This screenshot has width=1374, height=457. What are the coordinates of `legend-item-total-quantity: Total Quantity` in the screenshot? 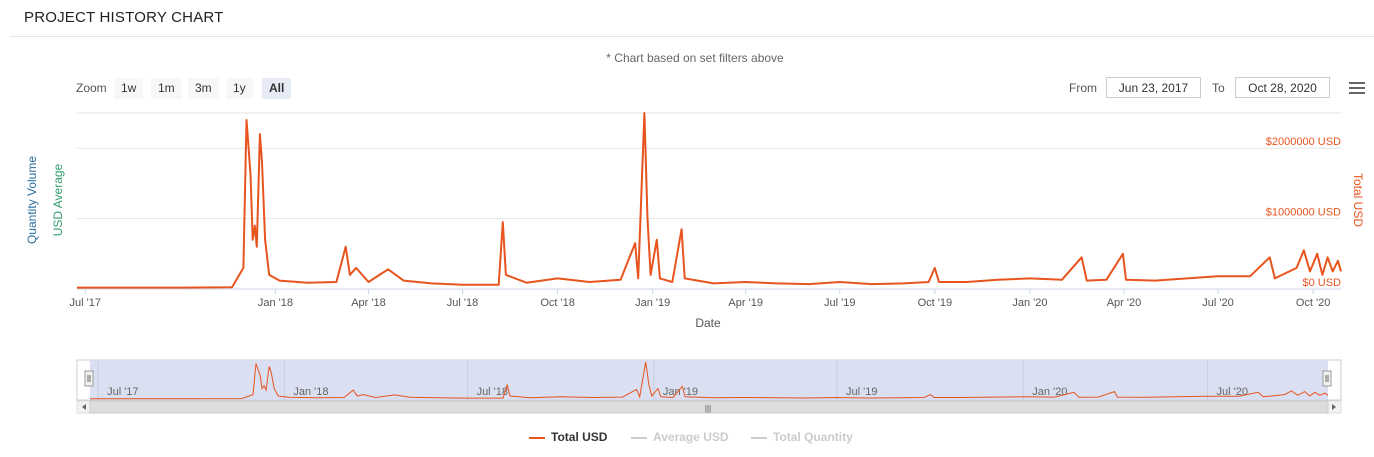 It's located at (802, 437).